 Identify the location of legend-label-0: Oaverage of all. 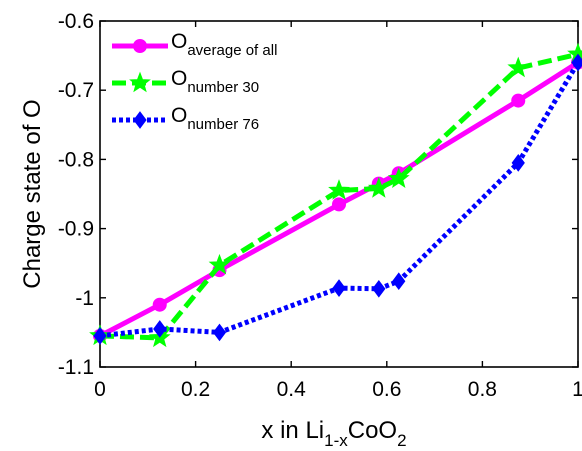
(224, 44).